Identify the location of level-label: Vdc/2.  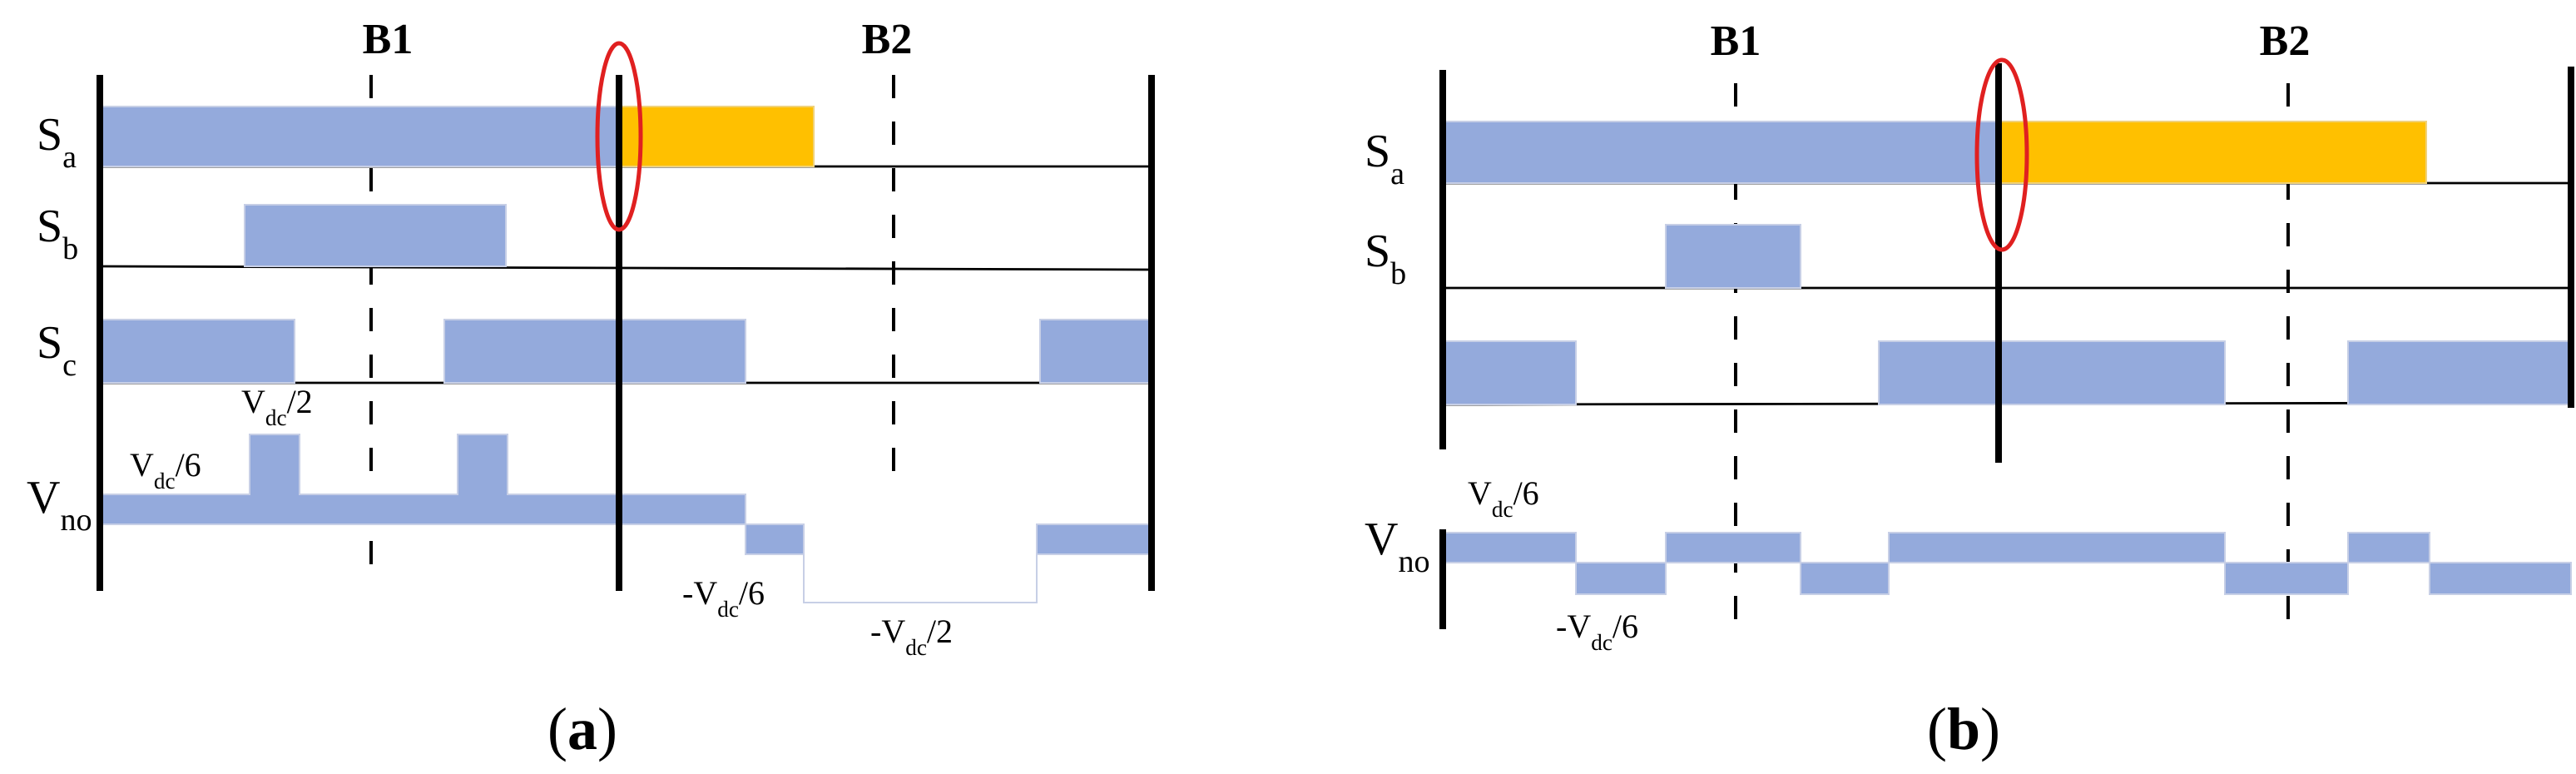
(277, 406).